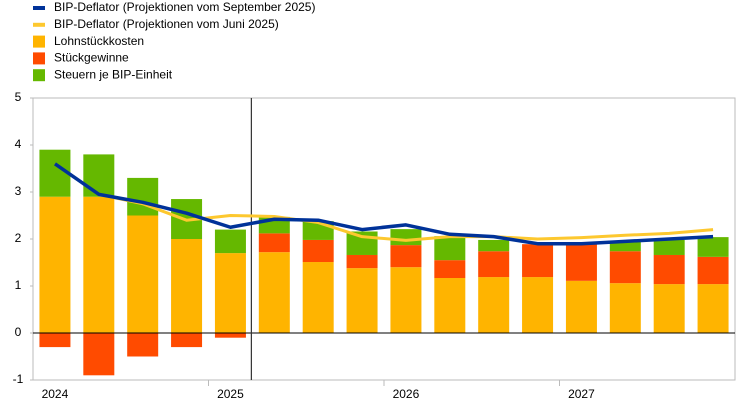 Image resolution: width=744 pixels, height=407 pixels. Describe the element at coordinates (99, 41) in the screenshot. I see `legend-label: Lohnstückkosten` at that location.